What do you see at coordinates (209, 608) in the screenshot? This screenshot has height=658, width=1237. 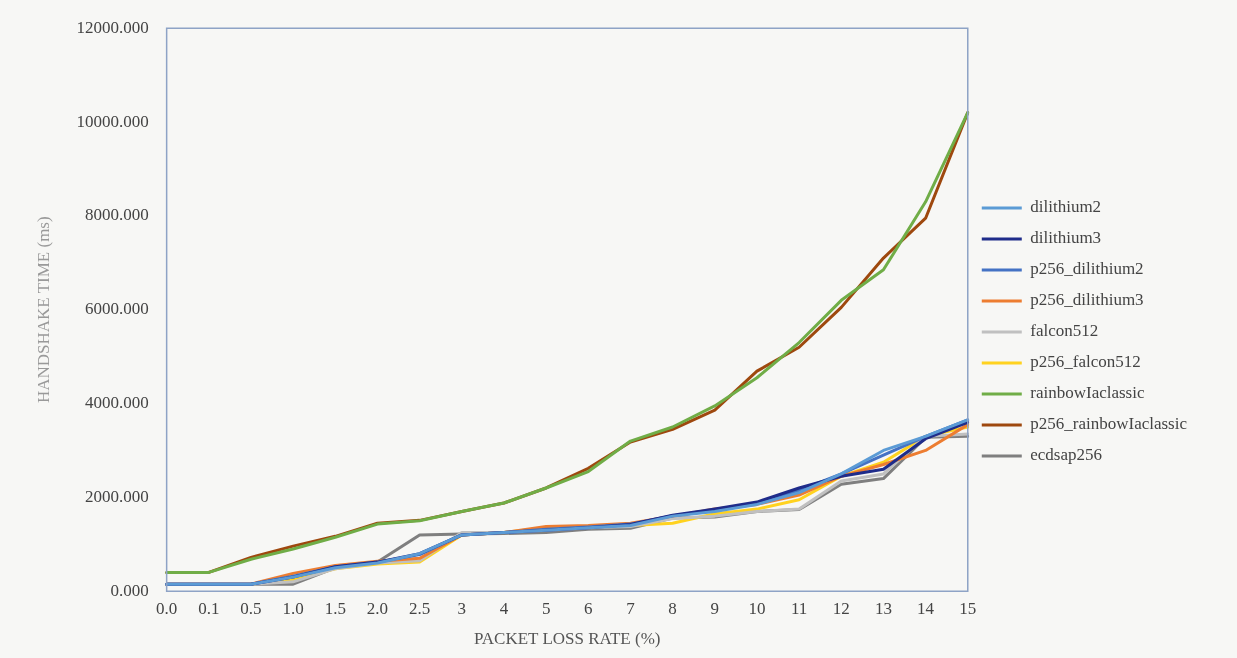 I see `x-tick-label: 0.1` at bounding box center [209, 608].